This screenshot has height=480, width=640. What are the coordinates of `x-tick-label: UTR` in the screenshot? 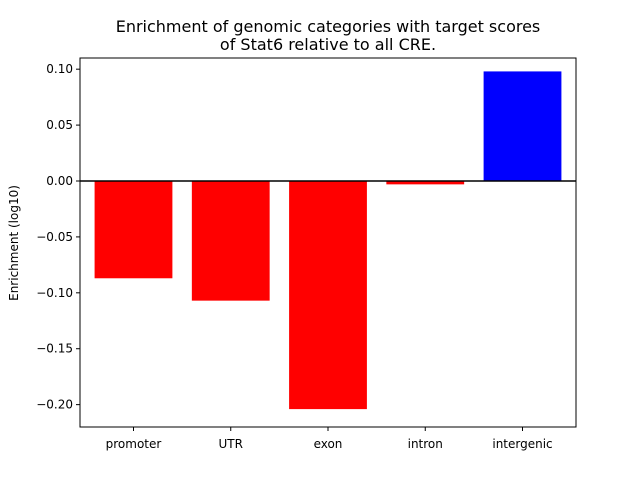 It's located at (231, 444).